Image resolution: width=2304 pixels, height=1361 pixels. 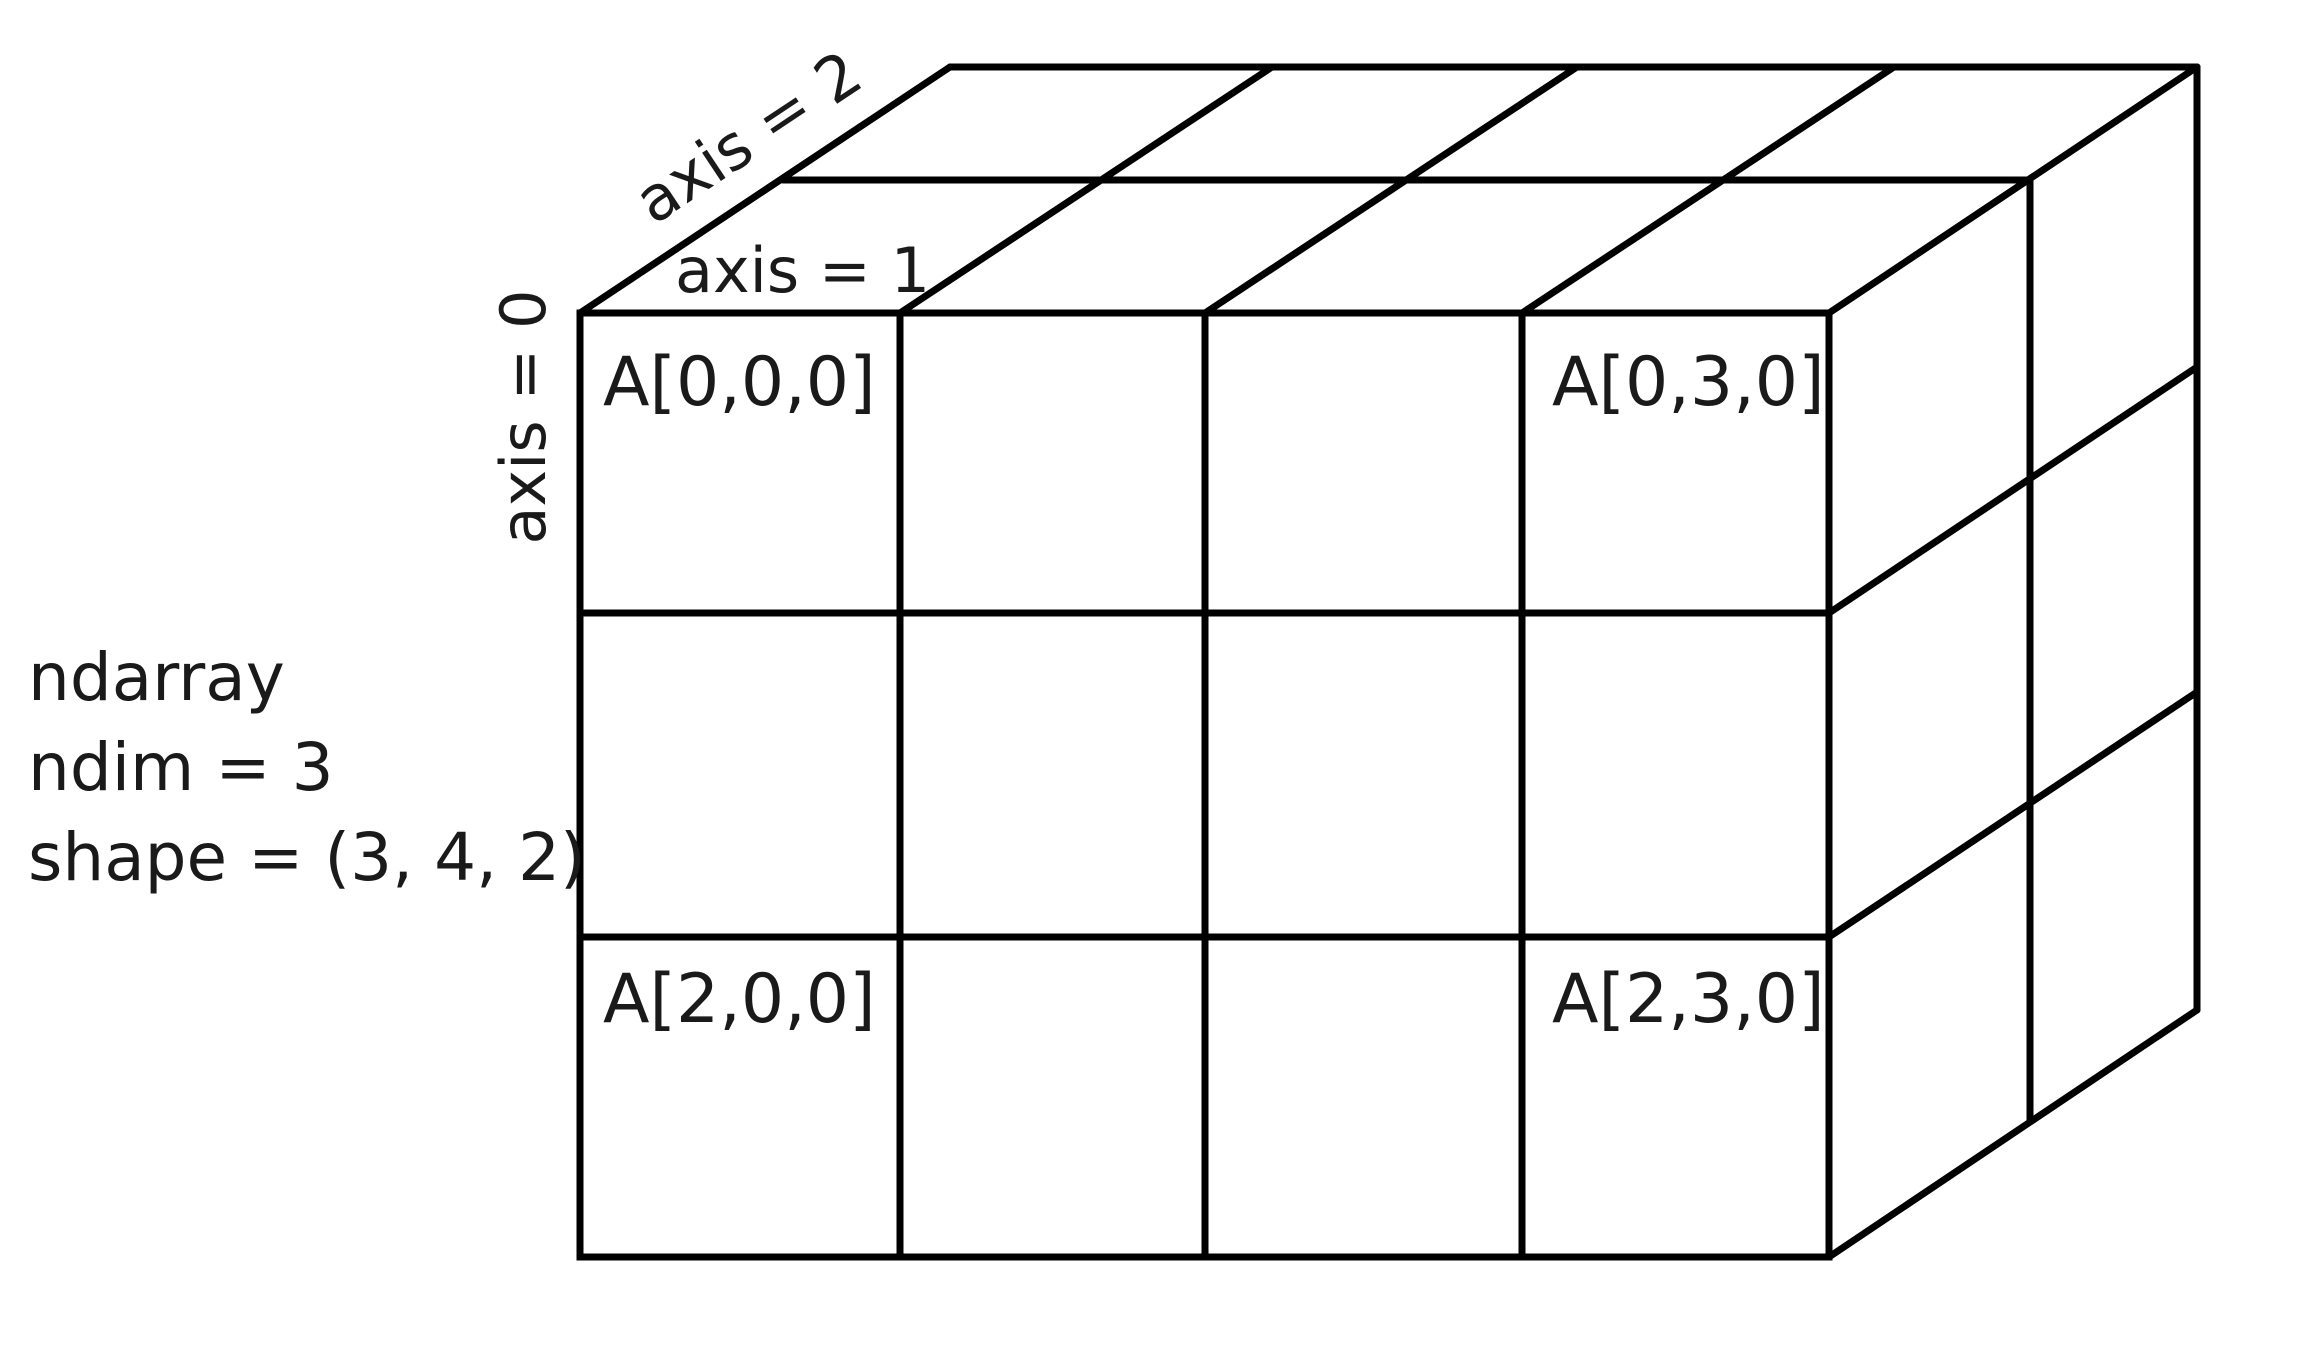 I want to click on axis-labels: axis = 0 axis = 1 axis = 2, so click(x=708, y=290).